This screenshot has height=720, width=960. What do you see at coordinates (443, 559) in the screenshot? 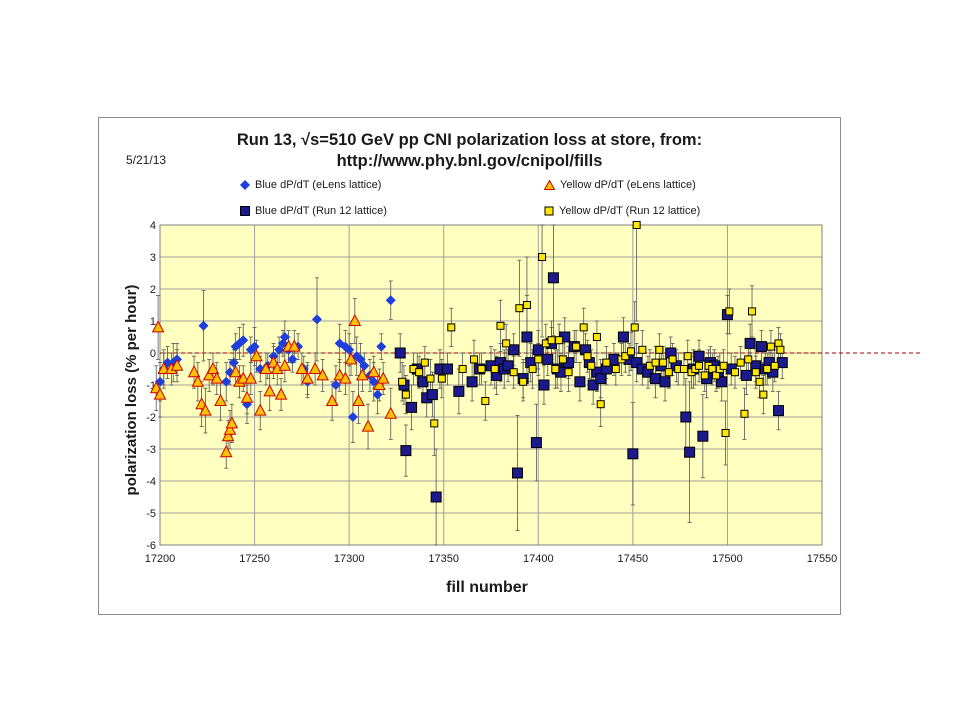
I see `x-tick-label: 17350` at bounding box center [443, 559].